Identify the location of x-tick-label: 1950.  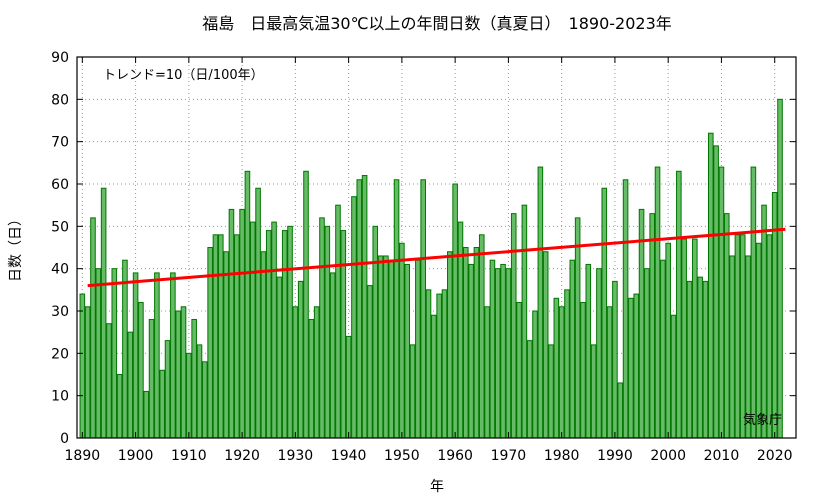
(402, 456).